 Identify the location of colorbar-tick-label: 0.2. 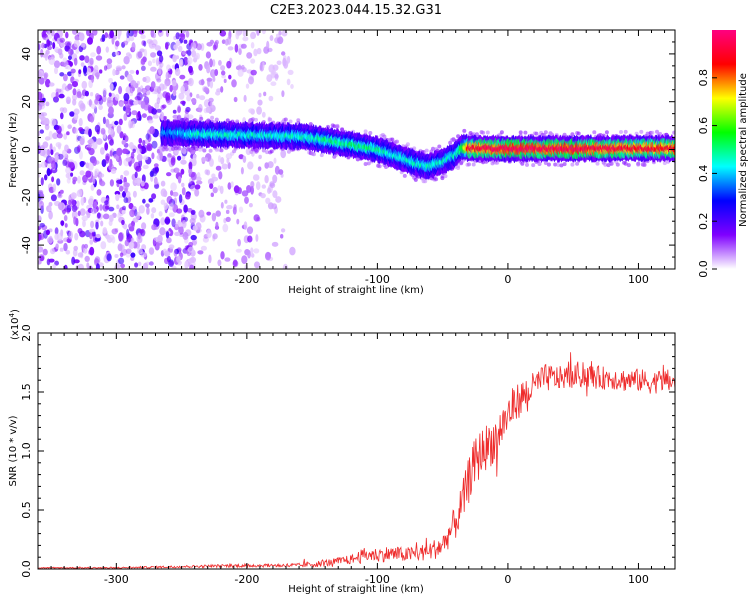
(703, 221).